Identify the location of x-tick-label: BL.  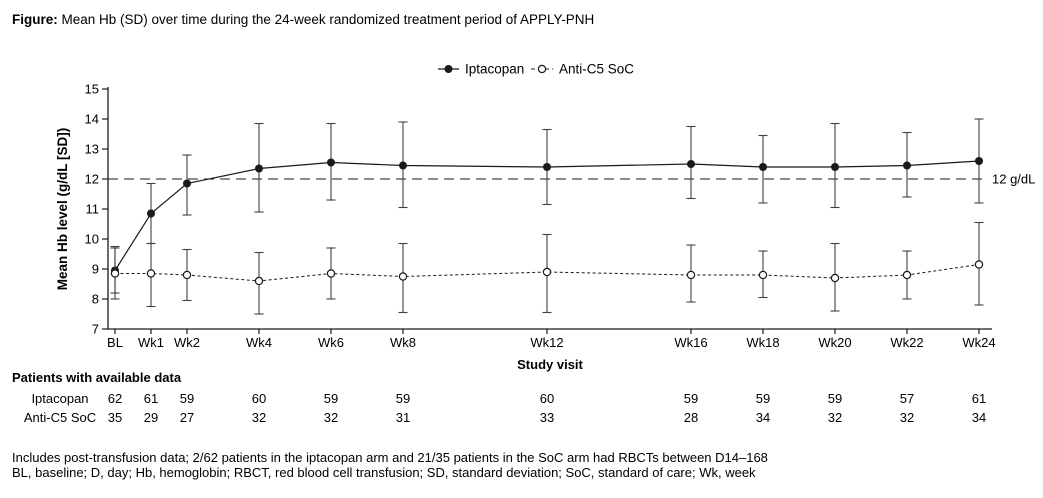
(115, 342).